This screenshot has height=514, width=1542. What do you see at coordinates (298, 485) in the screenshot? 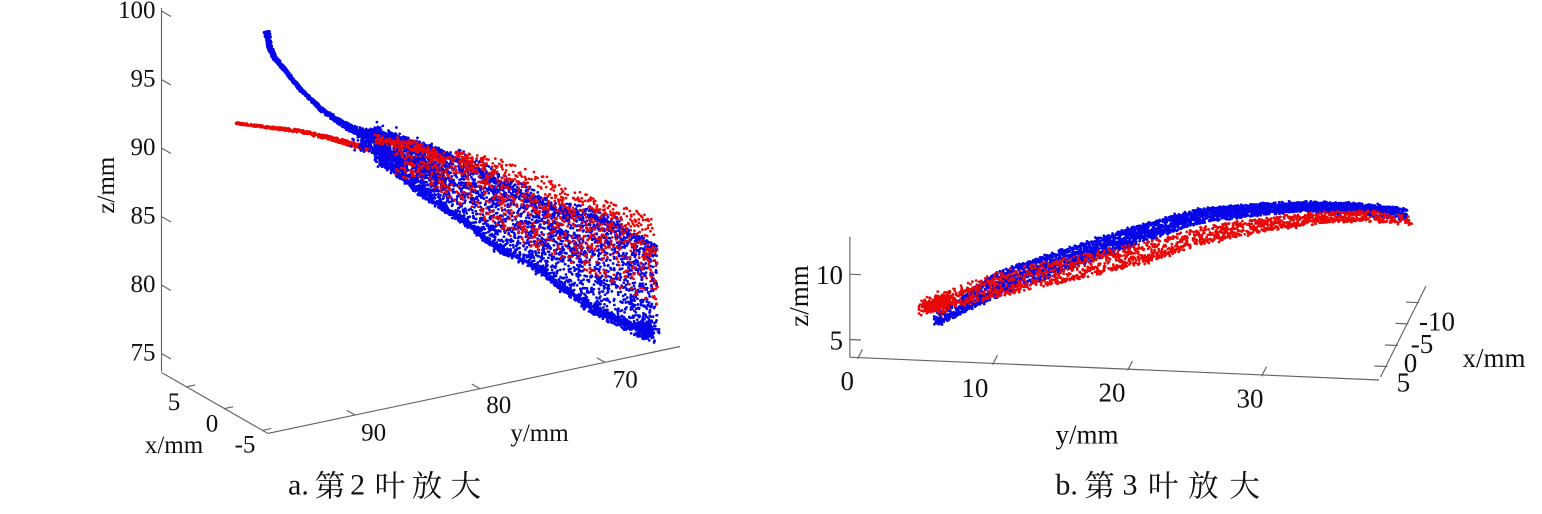
I see `svg-text: a.` at bounding box center [298, 485].